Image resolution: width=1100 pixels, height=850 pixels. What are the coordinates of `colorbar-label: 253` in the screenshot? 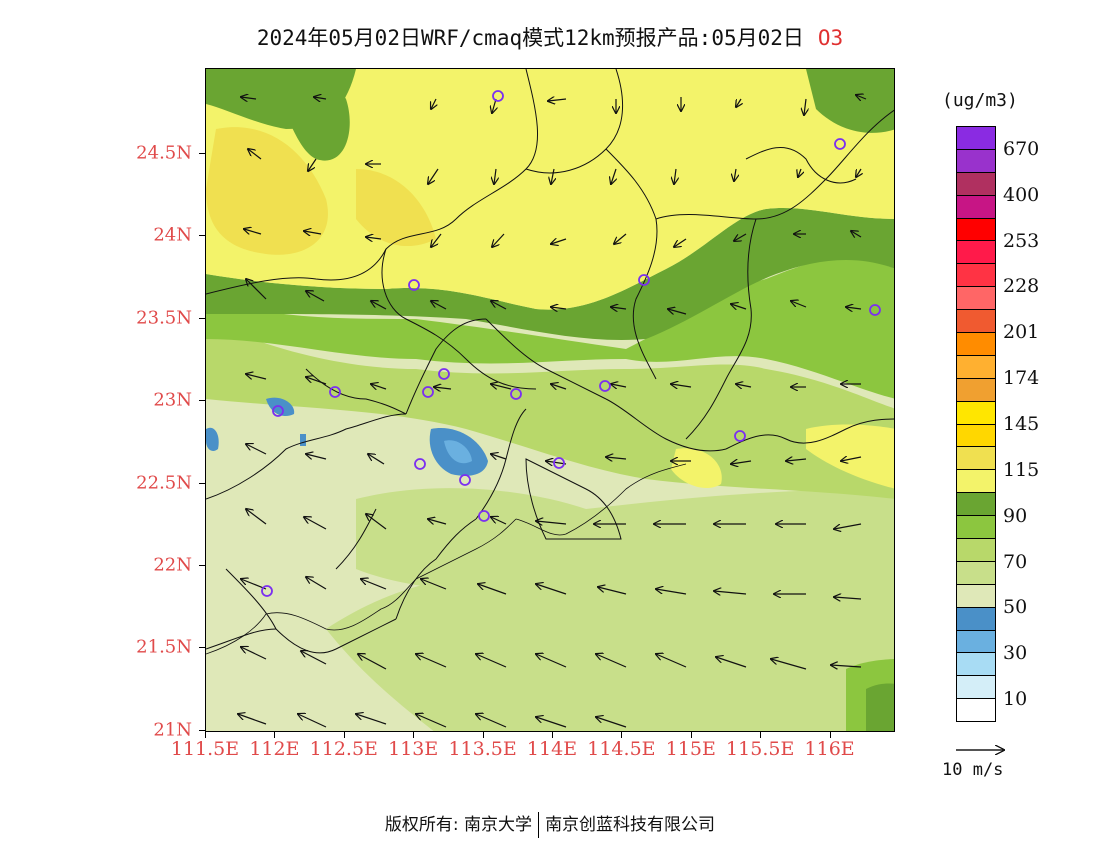 It's located at (1021, 240).